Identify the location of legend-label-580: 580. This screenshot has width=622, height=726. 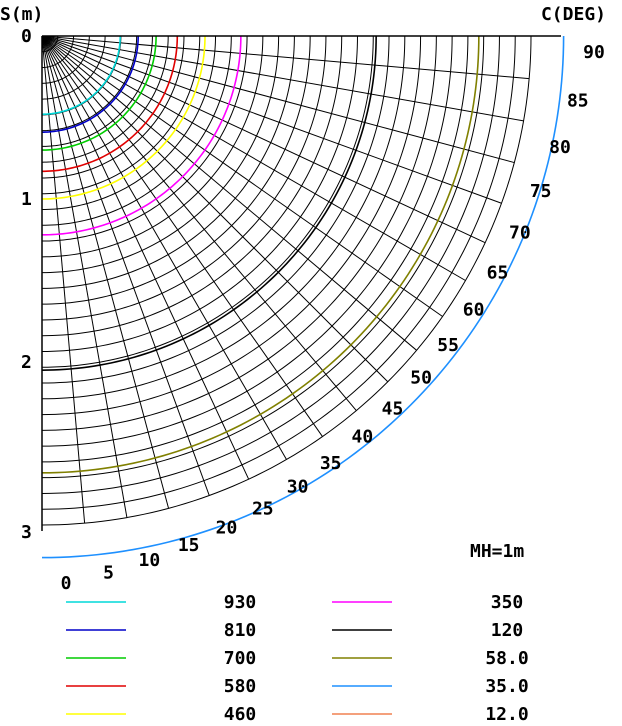
(240, 686).